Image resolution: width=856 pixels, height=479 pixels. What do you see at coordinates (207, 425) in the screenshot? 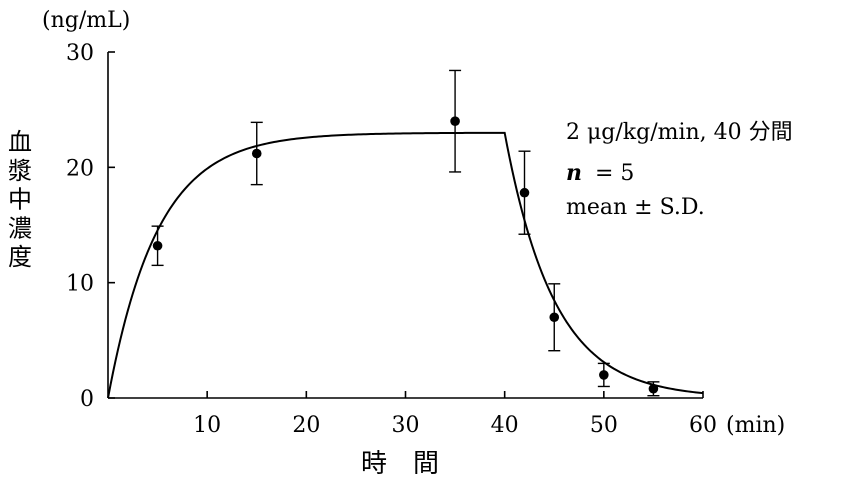
I see `x-tick-label: 10` at bounding box center [207, 425].